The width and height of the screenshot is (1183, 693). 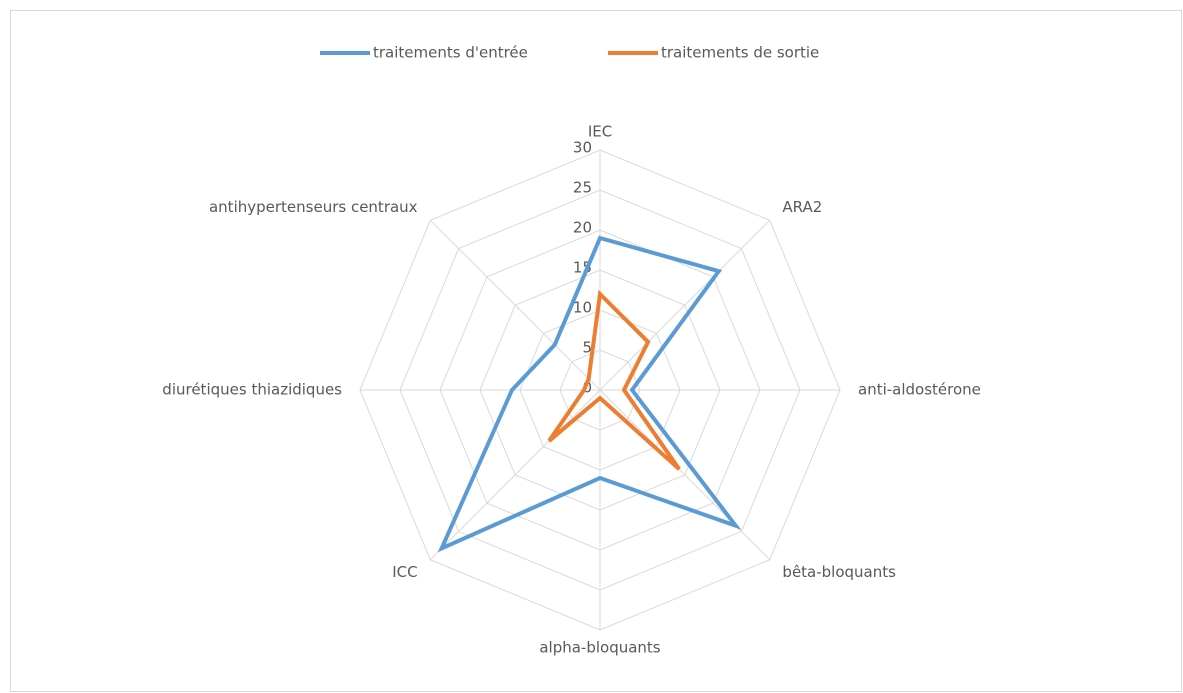 I want to click on legend-label: traitements de sortie, so click(x=740, y=53).